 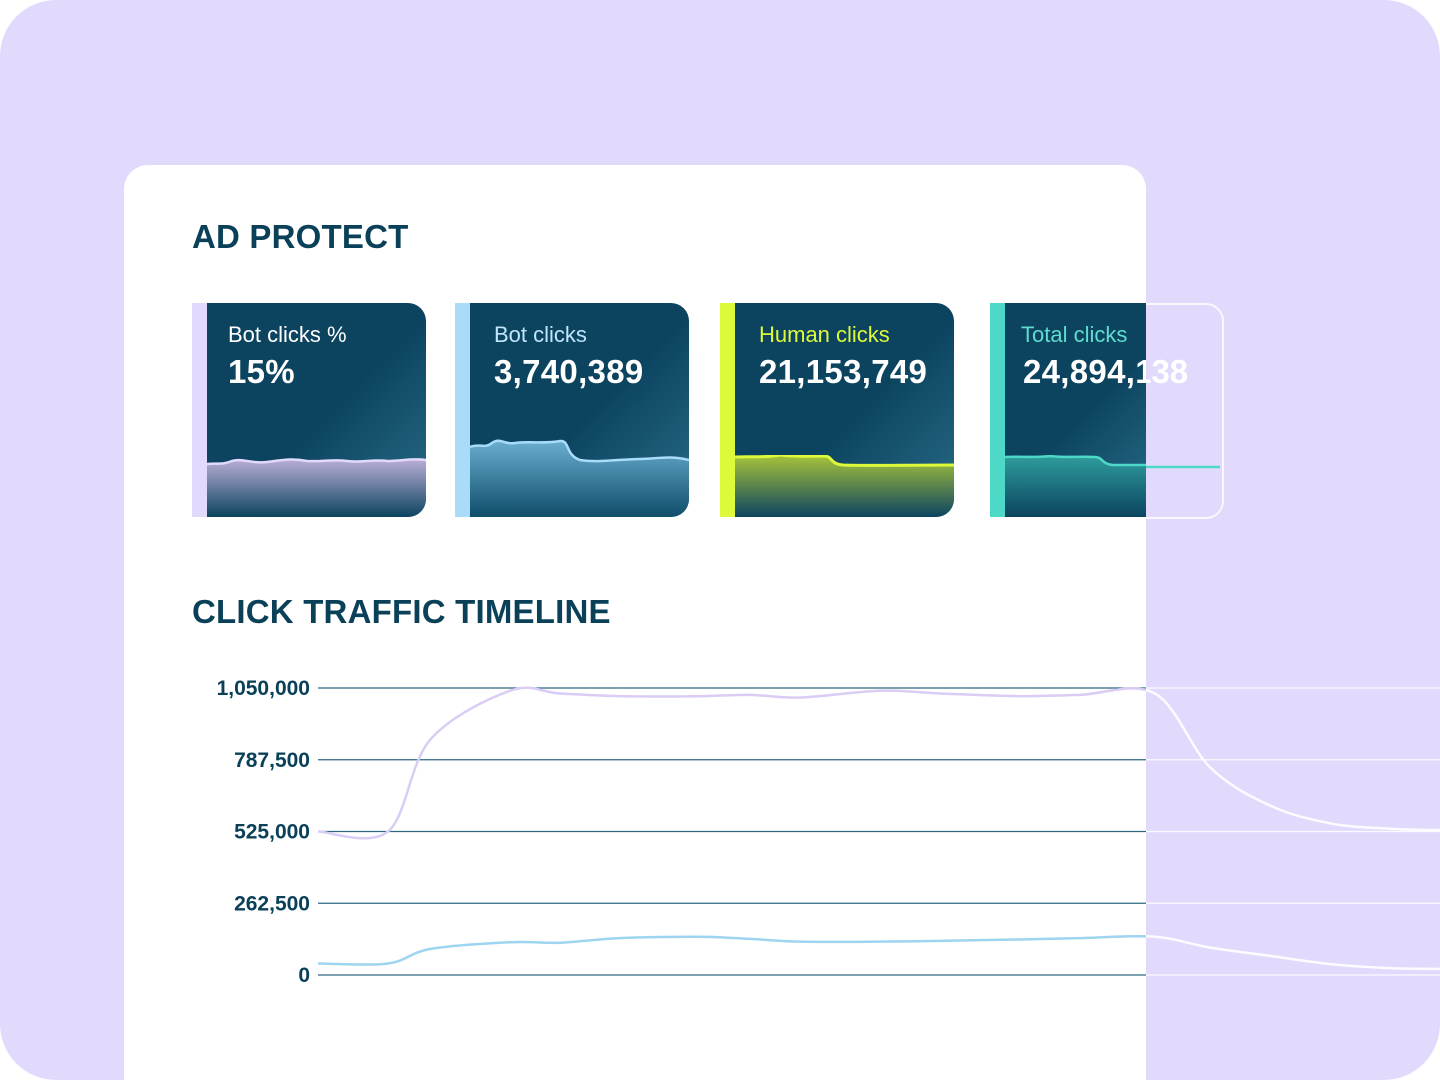 I want to click on card-label: Total clicks, so click(x=1074, y=334).